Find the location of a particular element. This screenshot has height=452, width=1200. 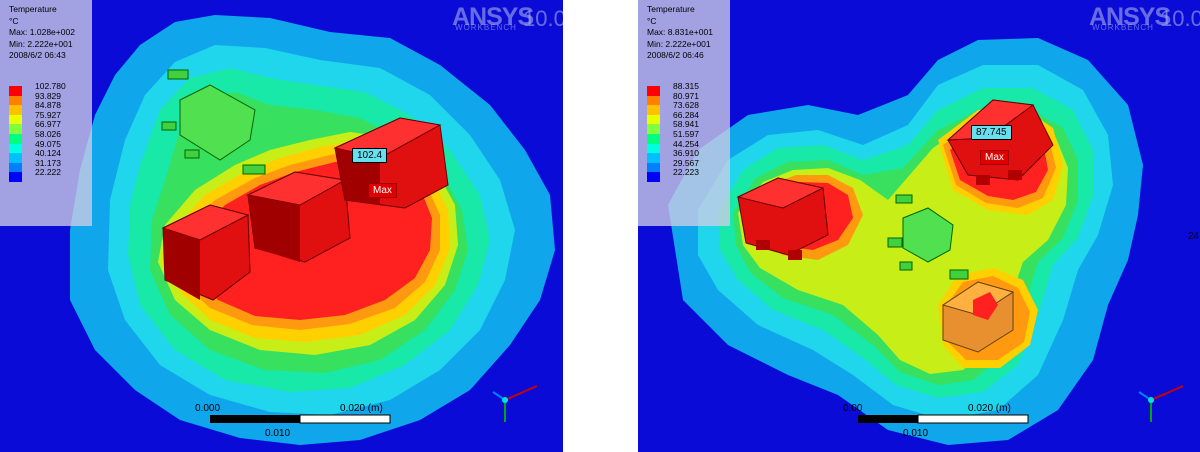

legend-value: 31.173 is located at coordinates (48, 162).